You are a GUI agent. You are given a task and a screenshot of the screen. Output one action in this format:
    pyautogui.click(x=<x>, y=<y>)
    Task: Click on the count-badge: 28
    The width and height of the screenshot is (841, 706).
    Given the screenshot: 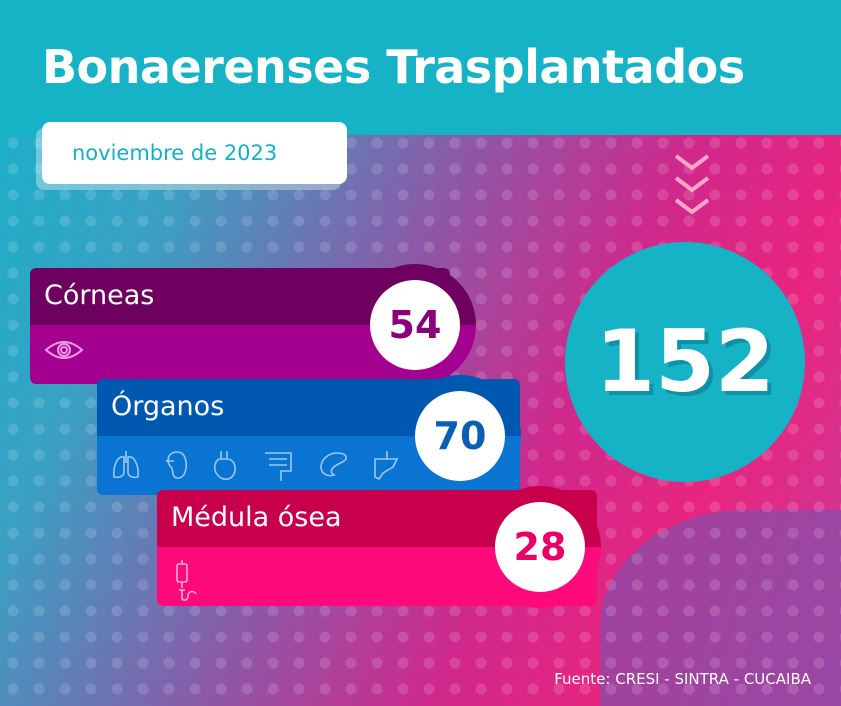 What is the action you would take?
    pyautogui.click(x=540, y=547)
    